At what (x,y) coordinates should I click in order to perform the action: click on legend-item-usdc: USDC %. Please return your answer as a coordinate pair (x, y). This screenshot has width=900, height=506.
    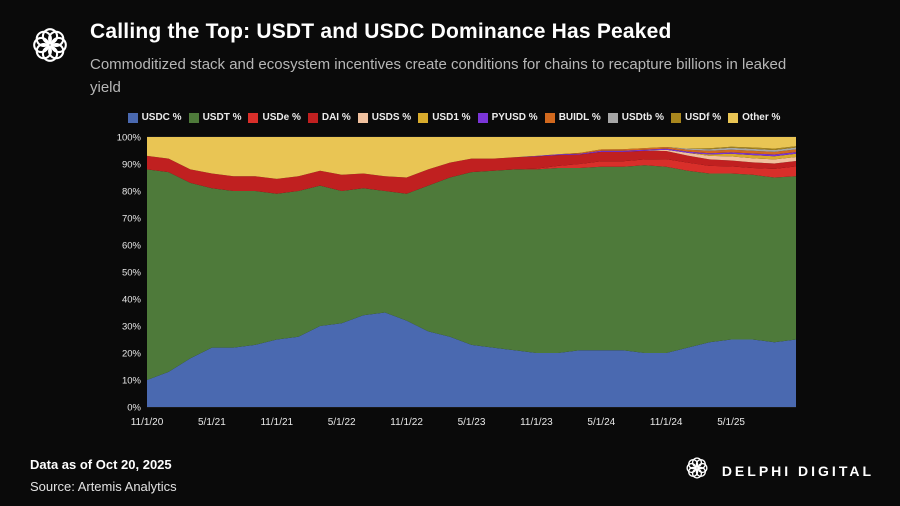
    Looking at the image, I should click on (154, 117).